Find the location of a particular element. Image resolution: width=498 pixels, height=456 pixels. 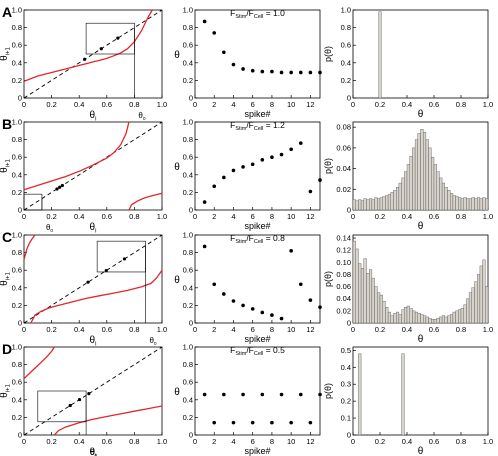

identity-diagonal is located at coordinates (93, 391).